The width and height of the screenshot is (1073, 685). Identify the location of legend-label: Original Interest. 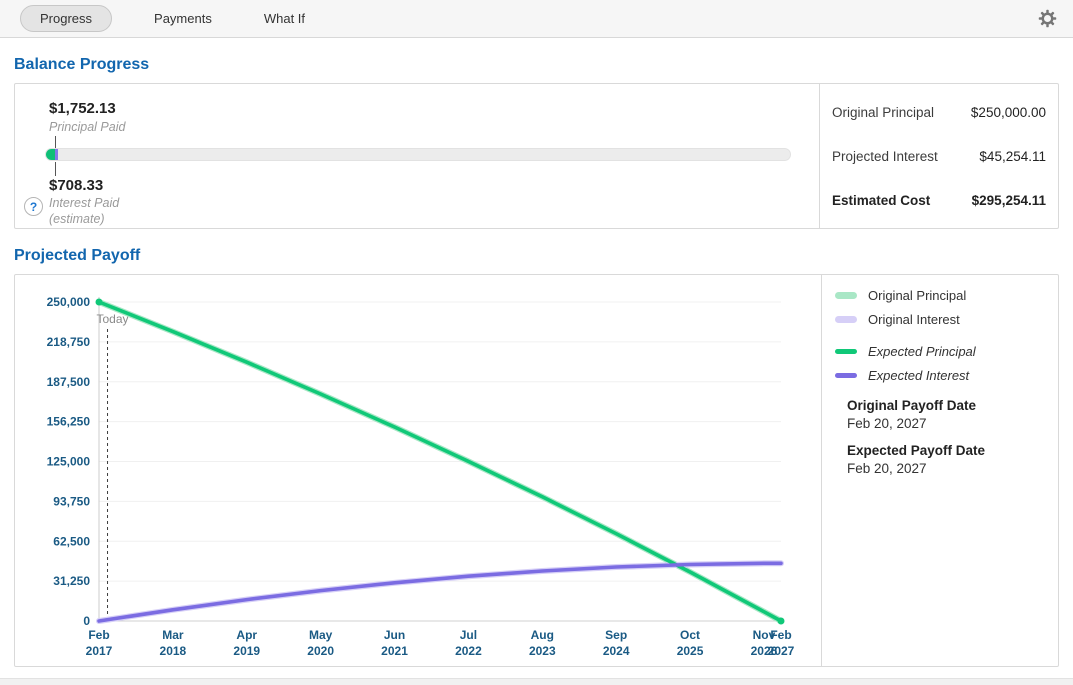
(914, 319).